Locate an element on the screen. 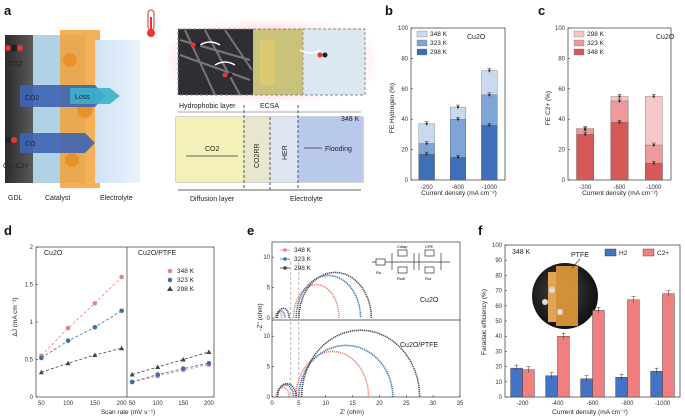 The image size is (685, 418). catalyst-strip is located at coordinates (567, 296).